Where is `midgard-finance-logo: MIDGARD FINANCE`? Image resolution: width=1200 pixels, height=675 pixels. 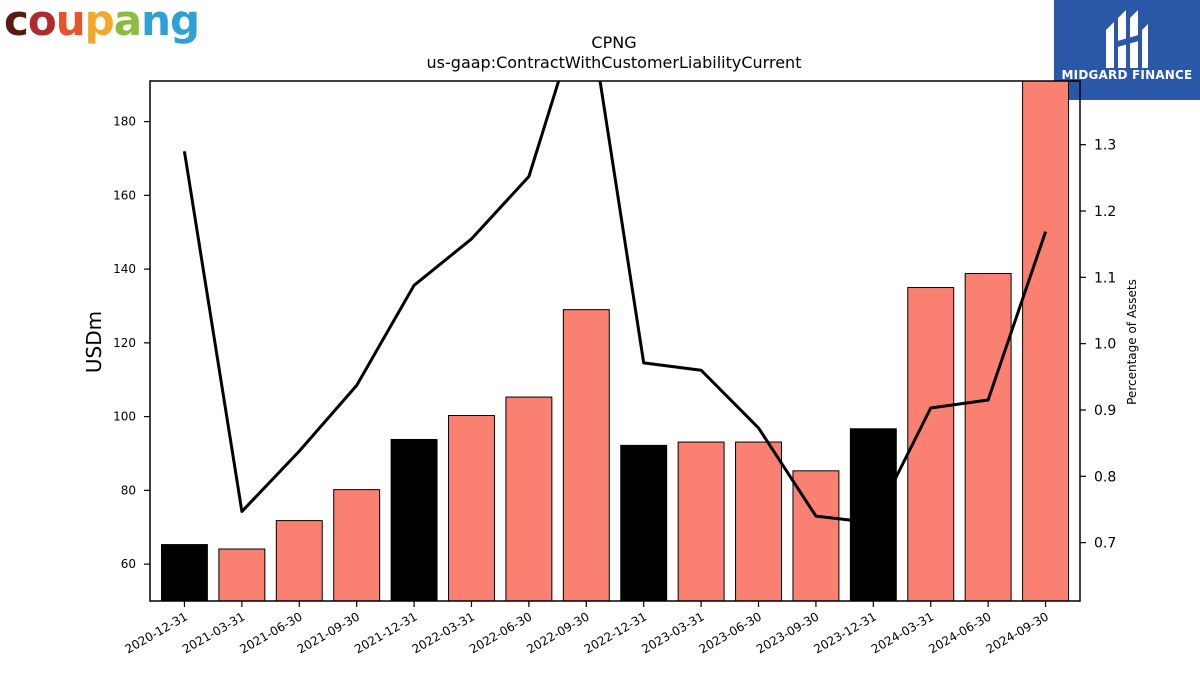 midgard-finance-logo: MIDGARD FINANCE is located at coordinates (1127, 50).